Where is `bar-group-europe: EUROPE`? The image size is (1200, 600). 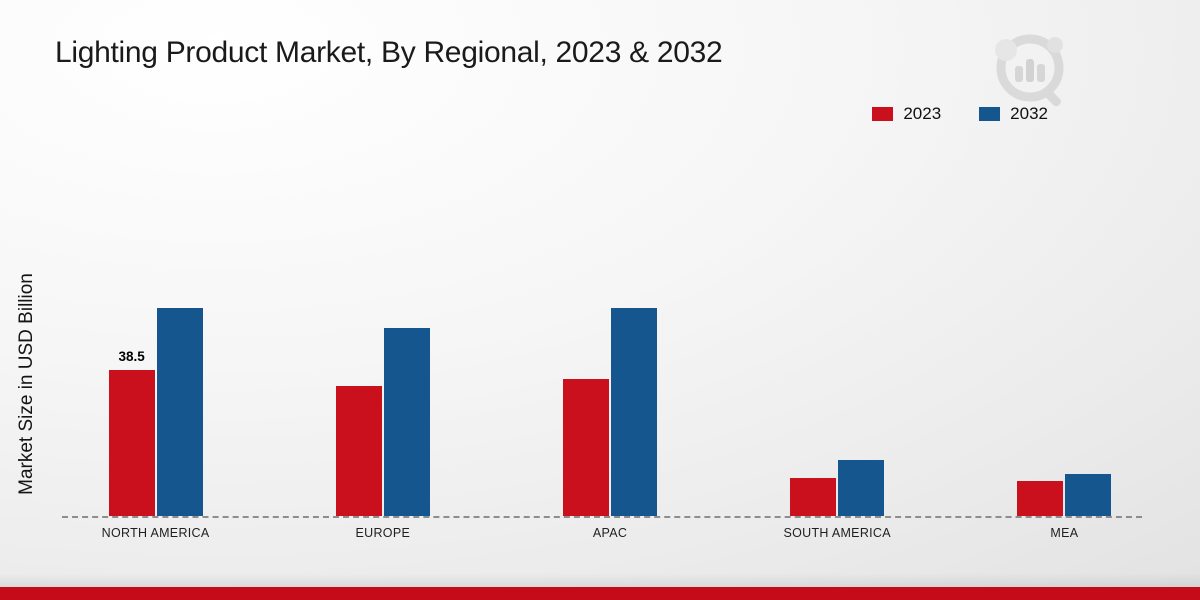 bar-group-europe: EUROPE is located at coordinates (382, 414).